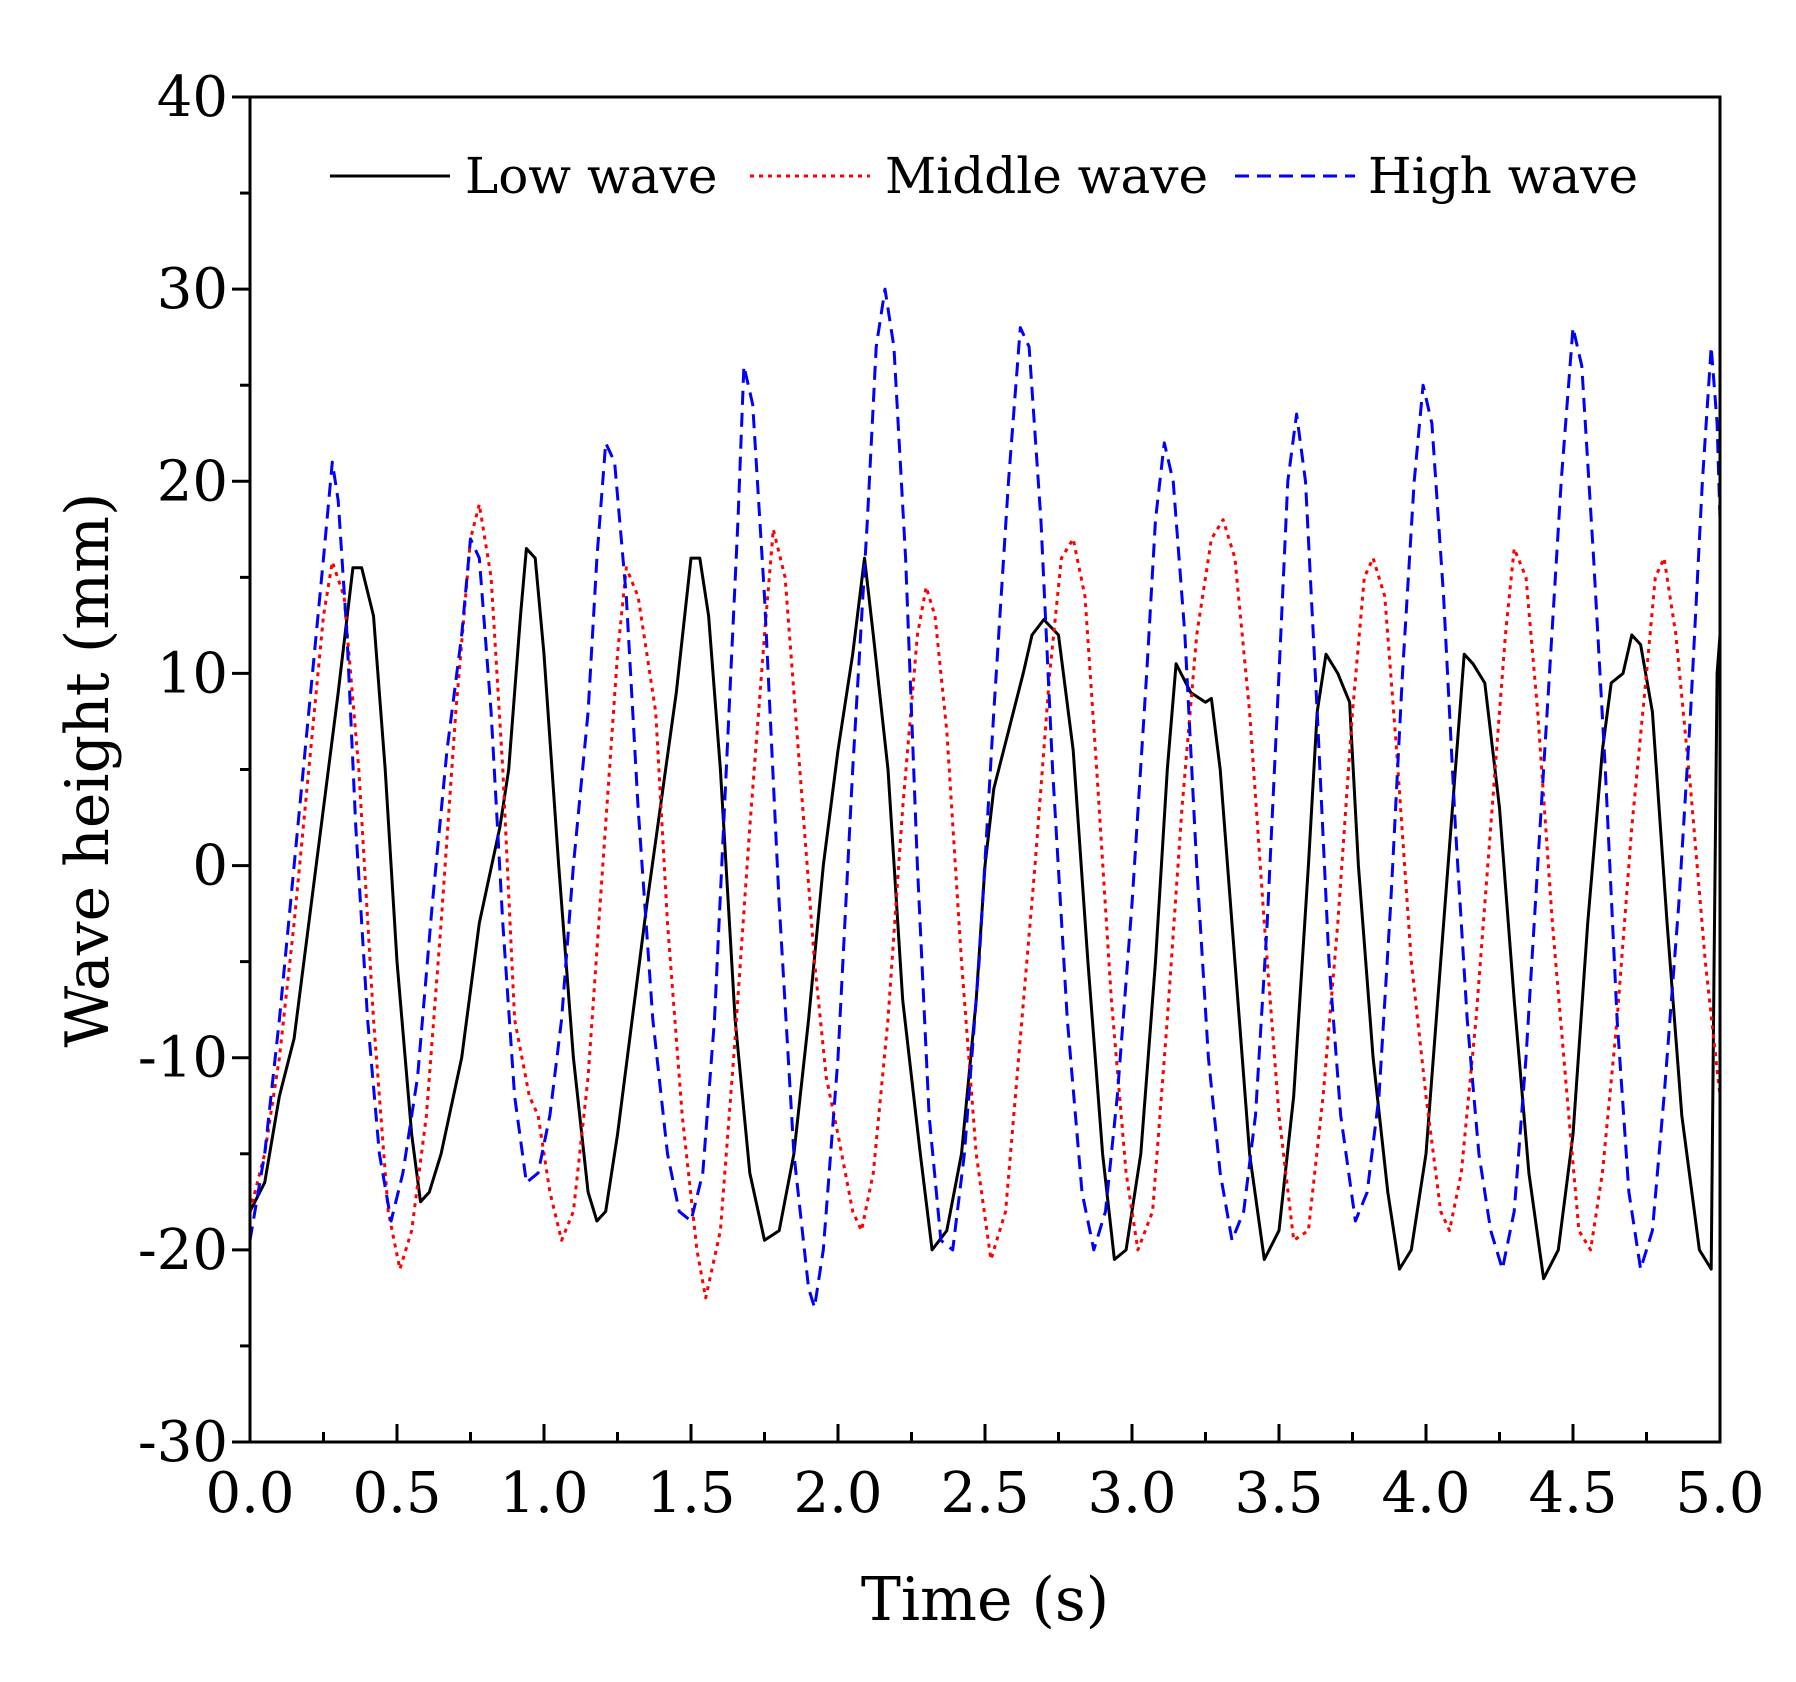  Describe the element at coordinates (249, 1493) in the screenshot. I see `x-tick-label: 0.0` at that location.